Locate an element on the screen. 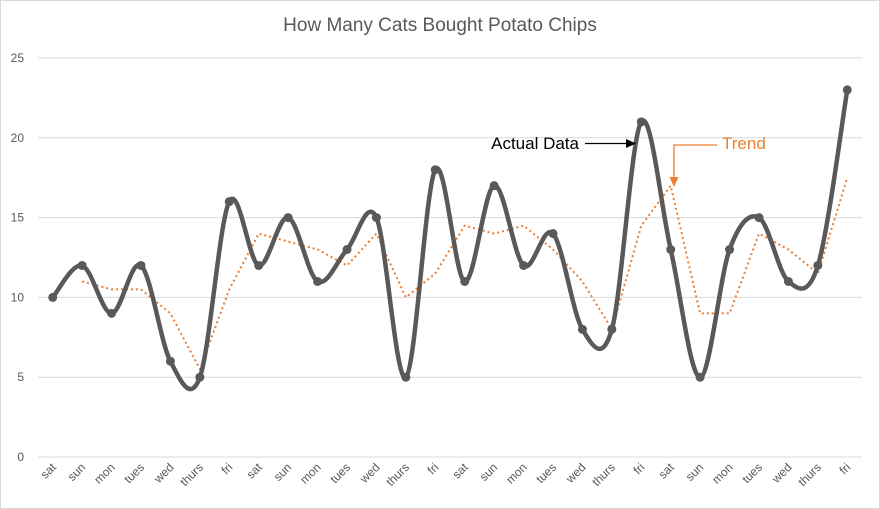 The height and width of the screenshot is (509, 880). y-tick-label: 10 is located at coordinates (18, 297).